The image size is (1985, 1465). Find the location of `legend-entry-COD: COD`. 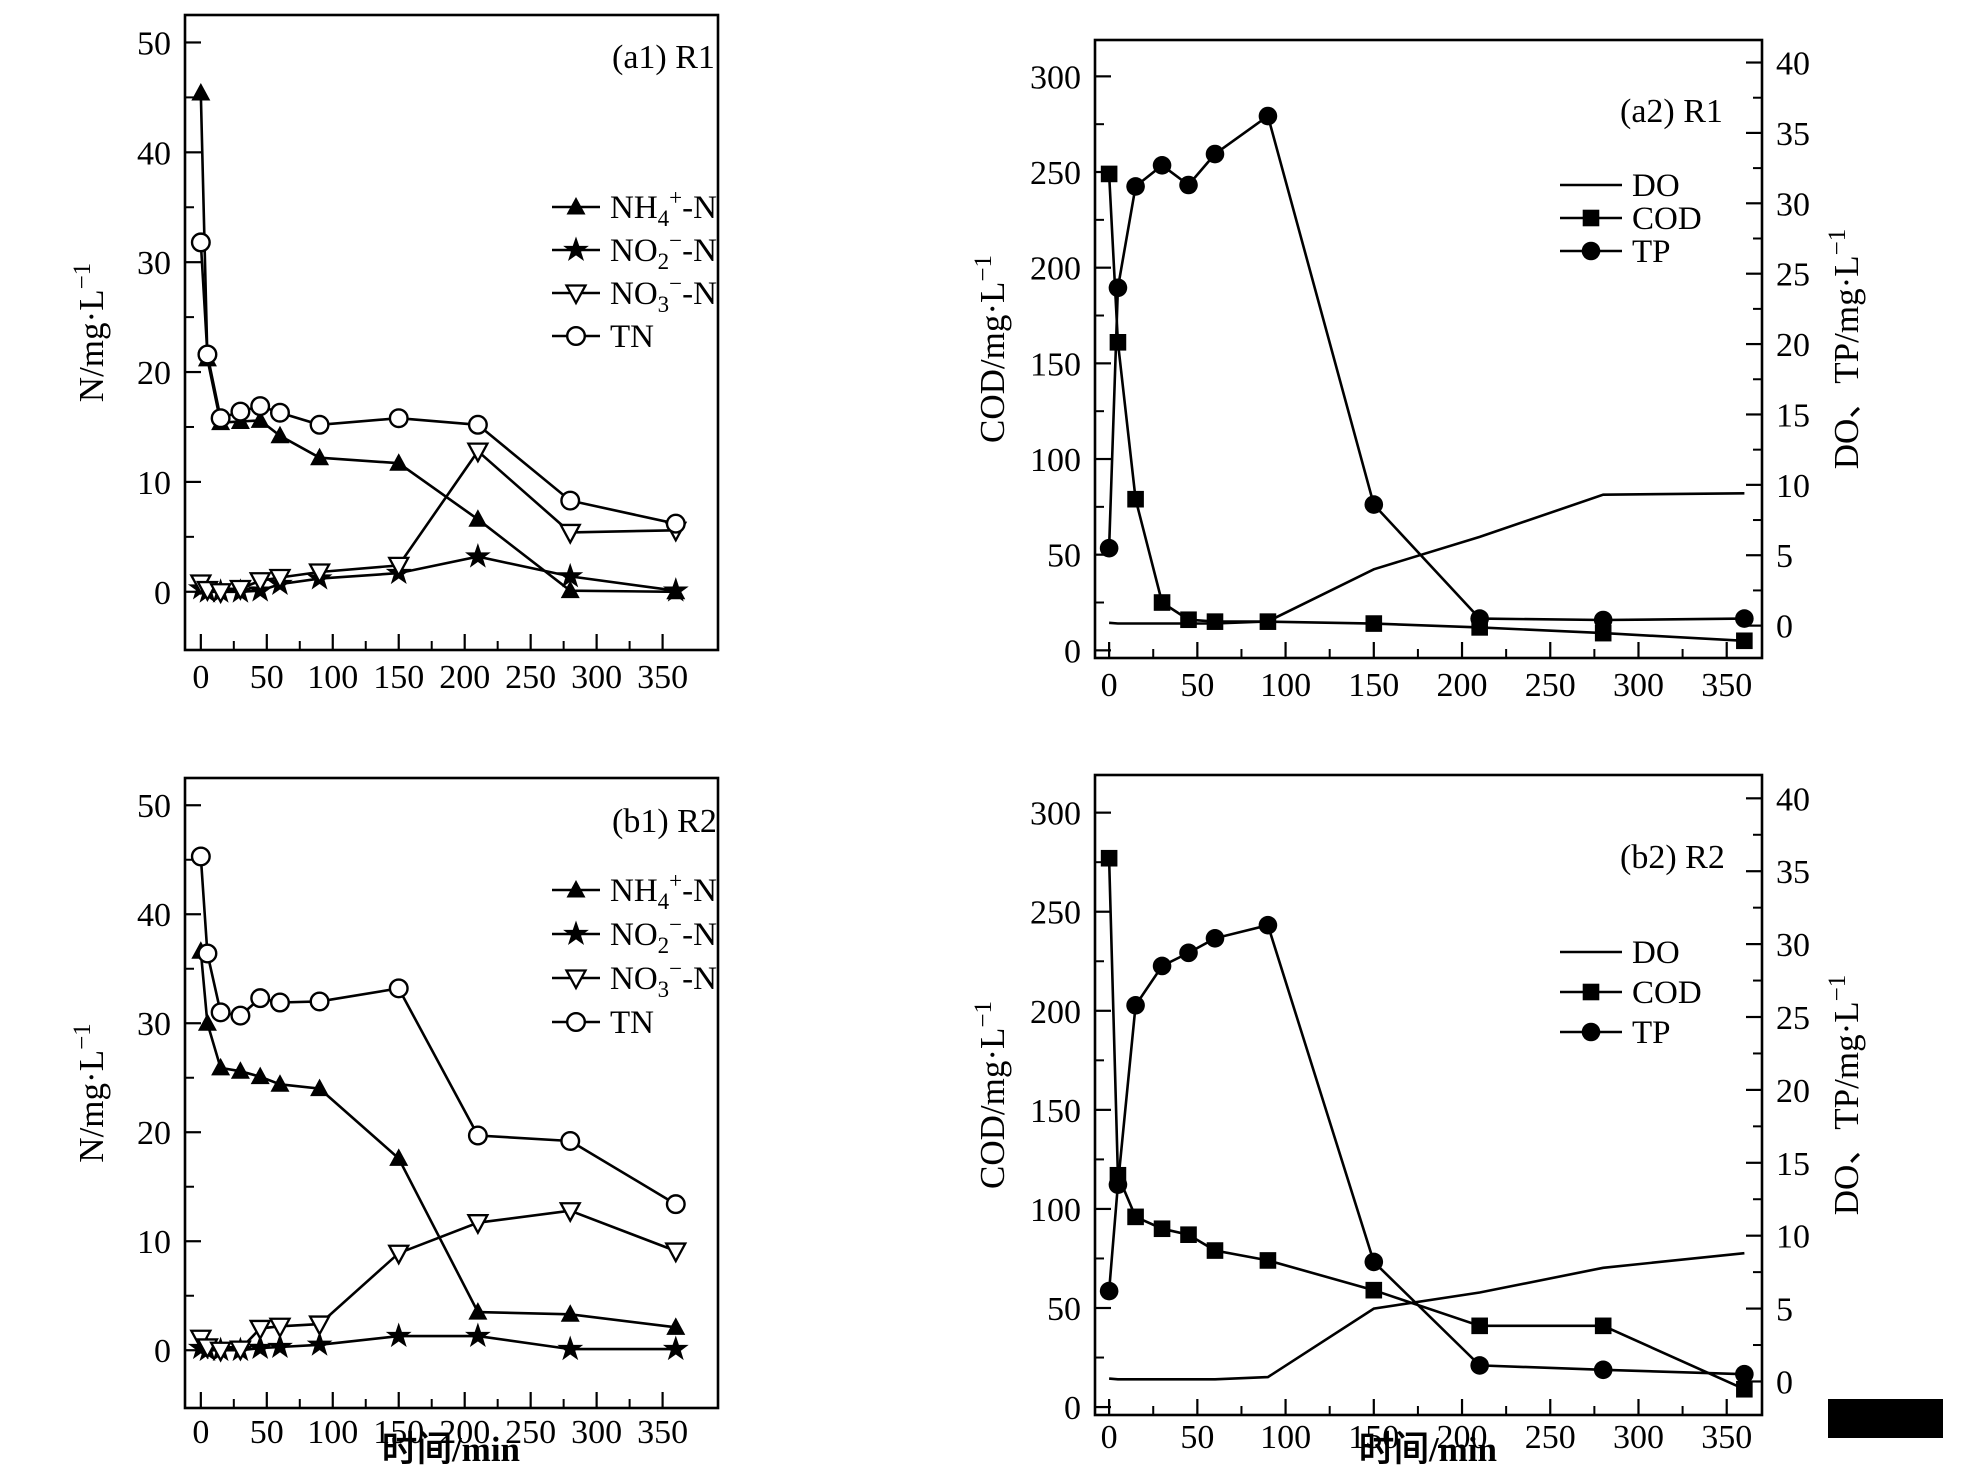

legend-entry-COD: COD is located at coordinates (1631, 219).